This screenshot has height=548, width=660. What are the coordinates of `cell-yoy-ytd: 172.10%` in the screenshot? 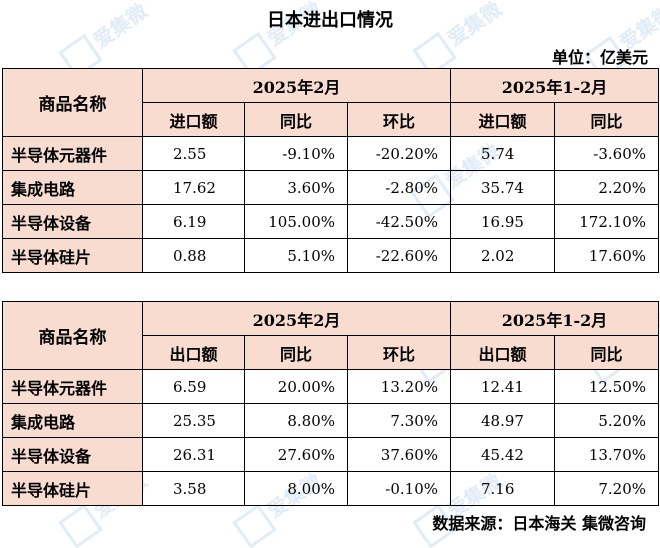 It's located at (606, 221).